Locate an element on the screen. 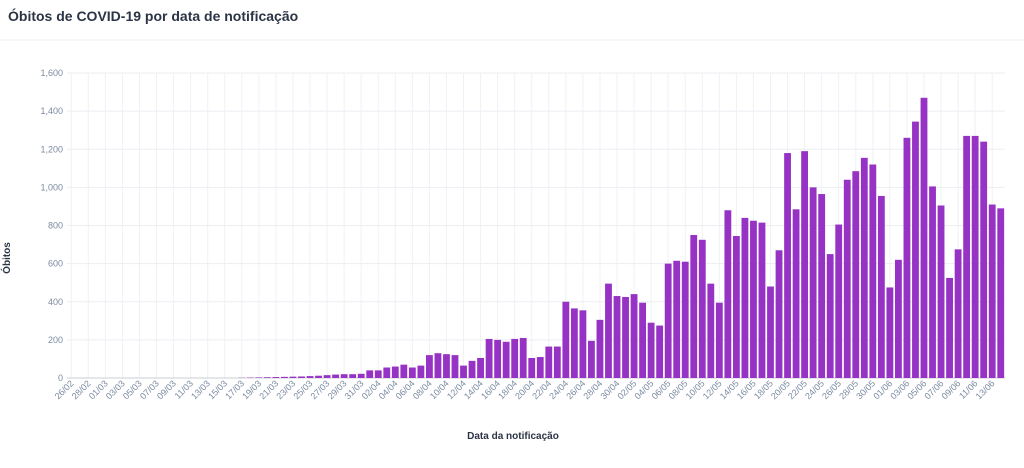  y-tick-label: 1,600 is located at coordinates (51, 73).